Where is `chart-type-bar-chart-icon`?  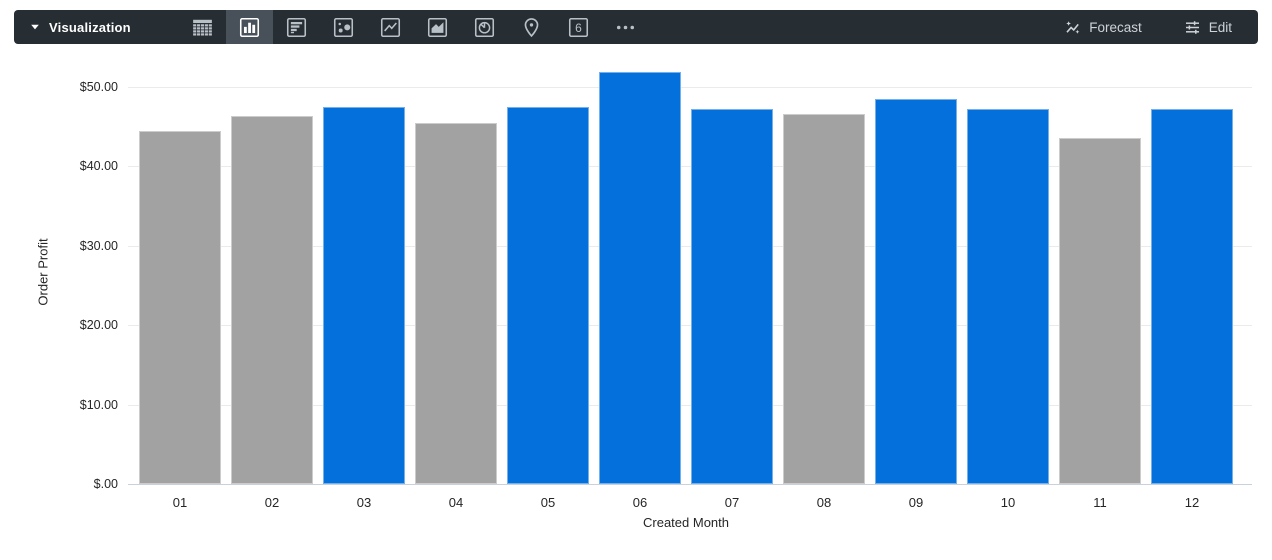 chart-type-bar-chart-icon is located at coordinates (296, 27).